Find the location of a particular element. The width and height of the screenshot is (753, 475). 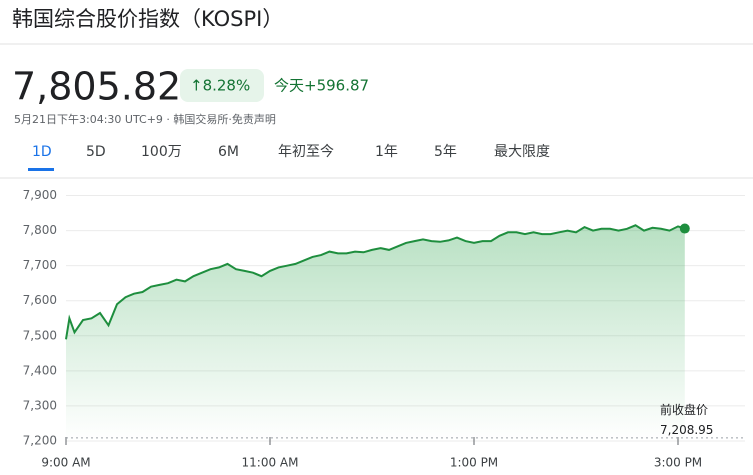

tab: 5年 is located at coordinates (445, 152).